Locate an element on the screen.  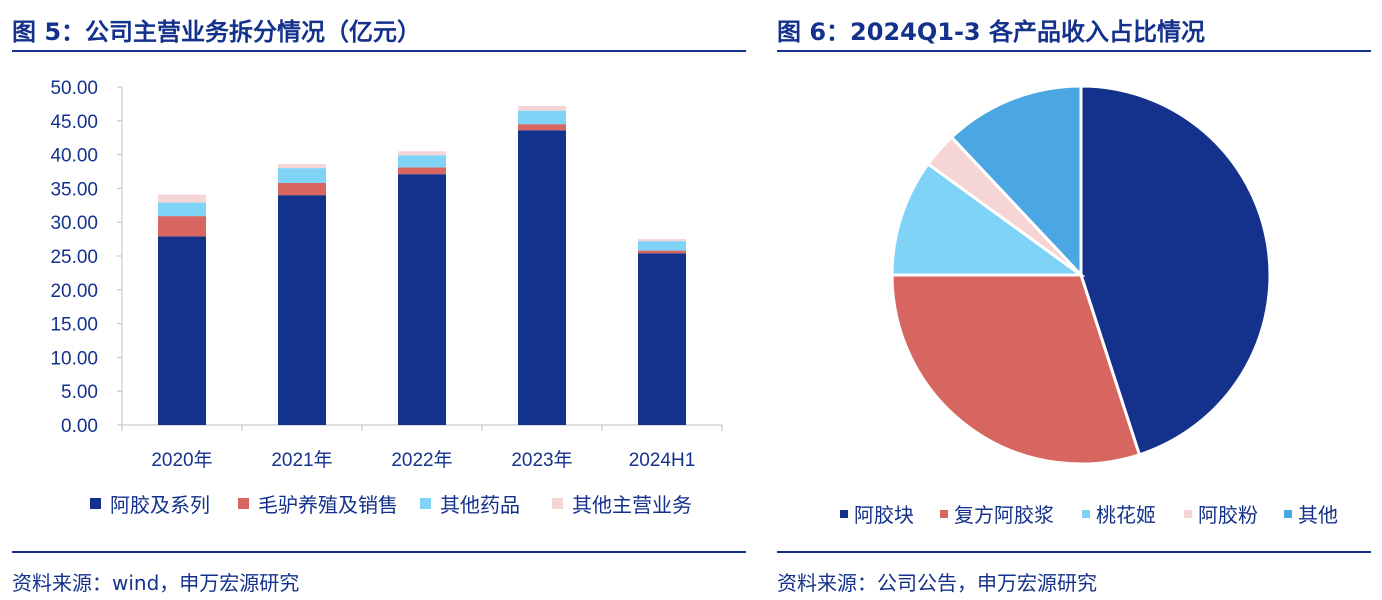
legend-label: 其他主营业务 is located at coordinates (632, 505).